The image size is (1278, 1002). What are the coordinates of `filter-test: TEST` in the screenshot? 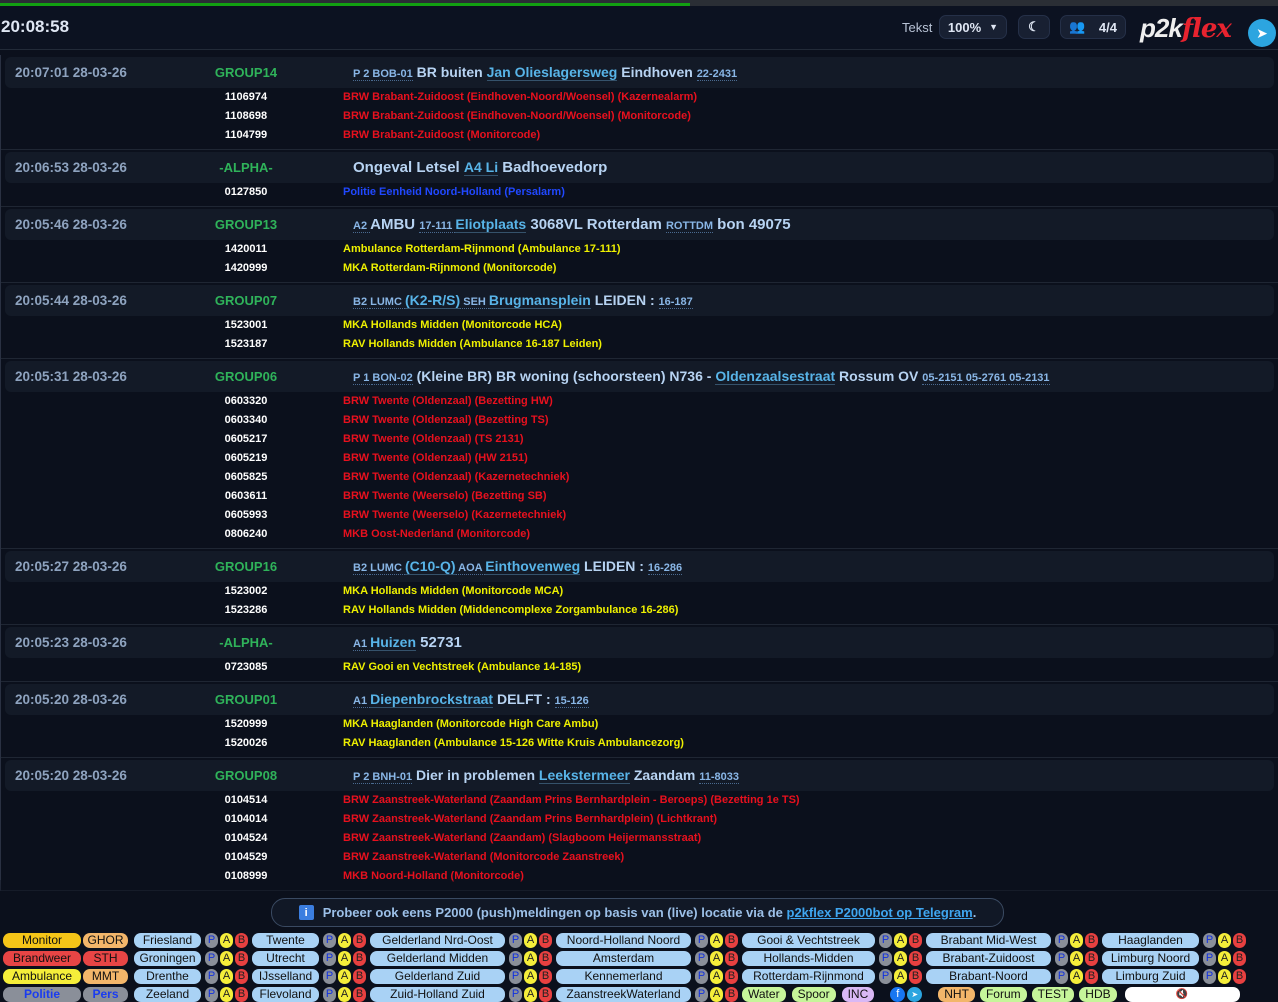 It's located at (1053, 994).